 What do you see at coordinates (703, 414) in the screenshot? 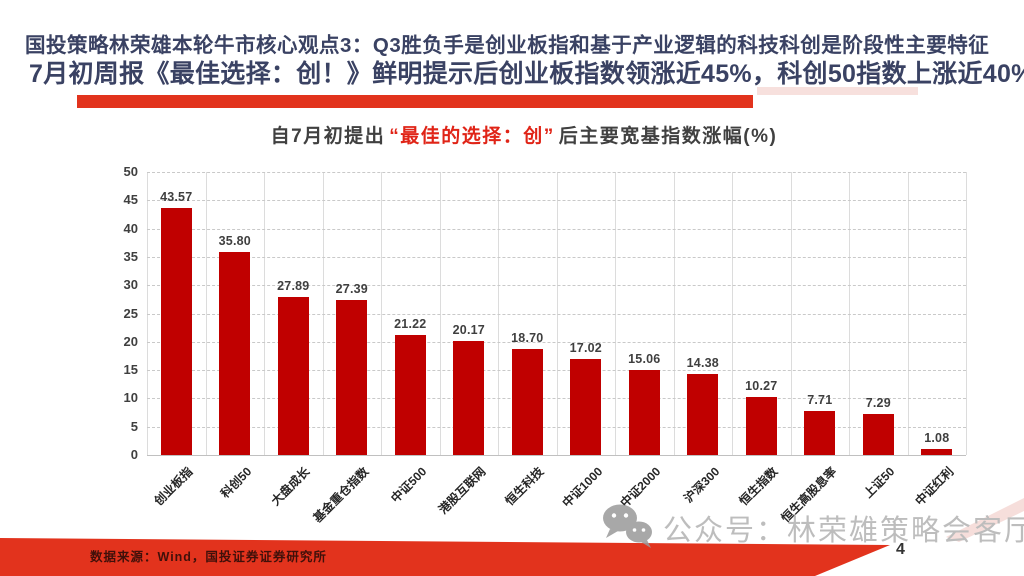
I see `bar-沪深300` at bounding box center [703, 414].